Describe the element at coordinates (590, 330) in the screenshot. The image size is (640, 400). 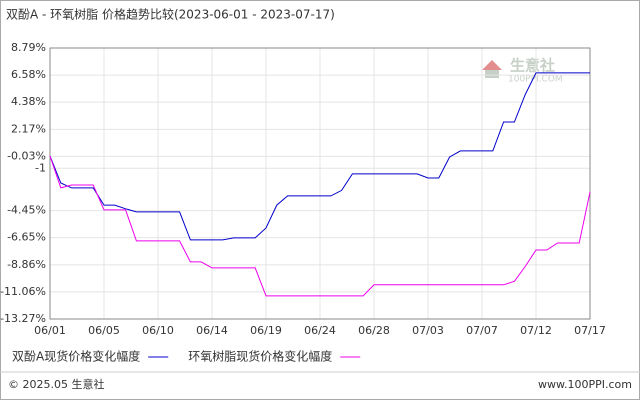
I see `x-tick-label: 07/17` at that location.